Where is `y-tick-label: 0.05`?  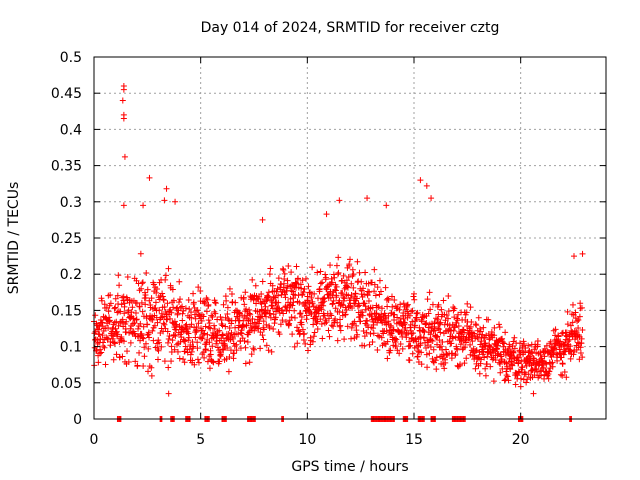
y-tick-label: 0.05 is located at coordinates (66, 384).